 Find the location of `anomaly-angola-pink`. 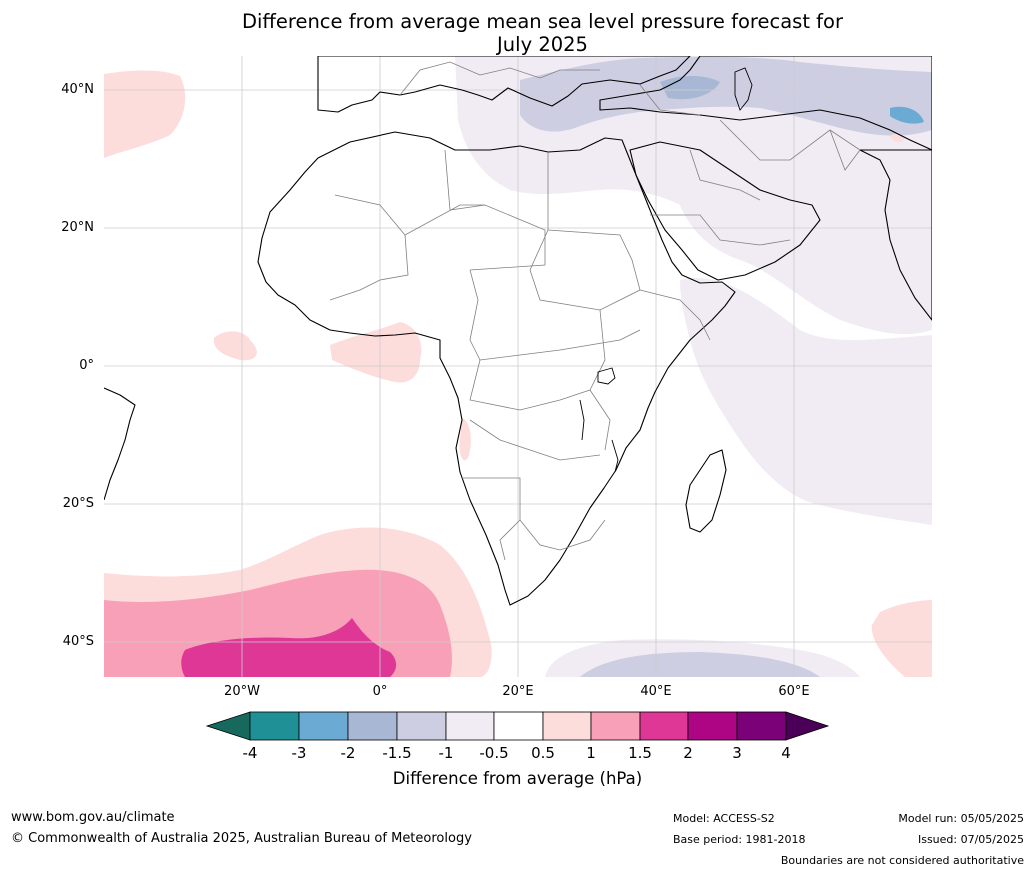

anomaly-angola-pink is located at coordinates (465, 439).